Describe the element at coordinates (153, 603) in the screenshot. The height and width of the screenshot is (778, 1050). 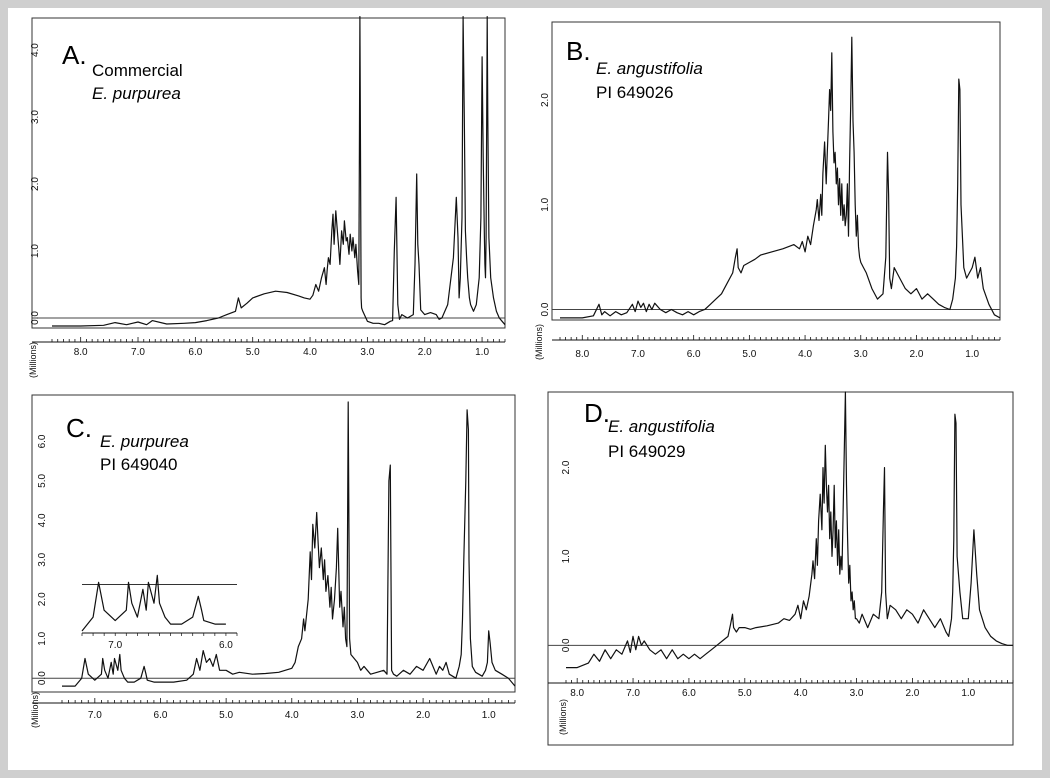
I see `inset-spectrum-line` at that location.